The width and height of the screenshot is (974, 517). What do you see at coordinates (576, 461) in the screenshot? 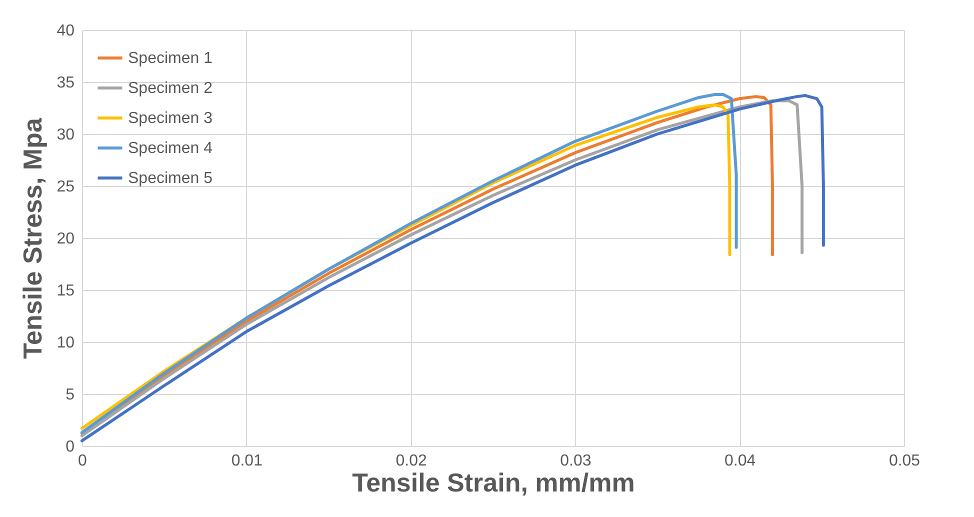
I see `x-tick-label: 0.03` at bounding box center [576, 461].